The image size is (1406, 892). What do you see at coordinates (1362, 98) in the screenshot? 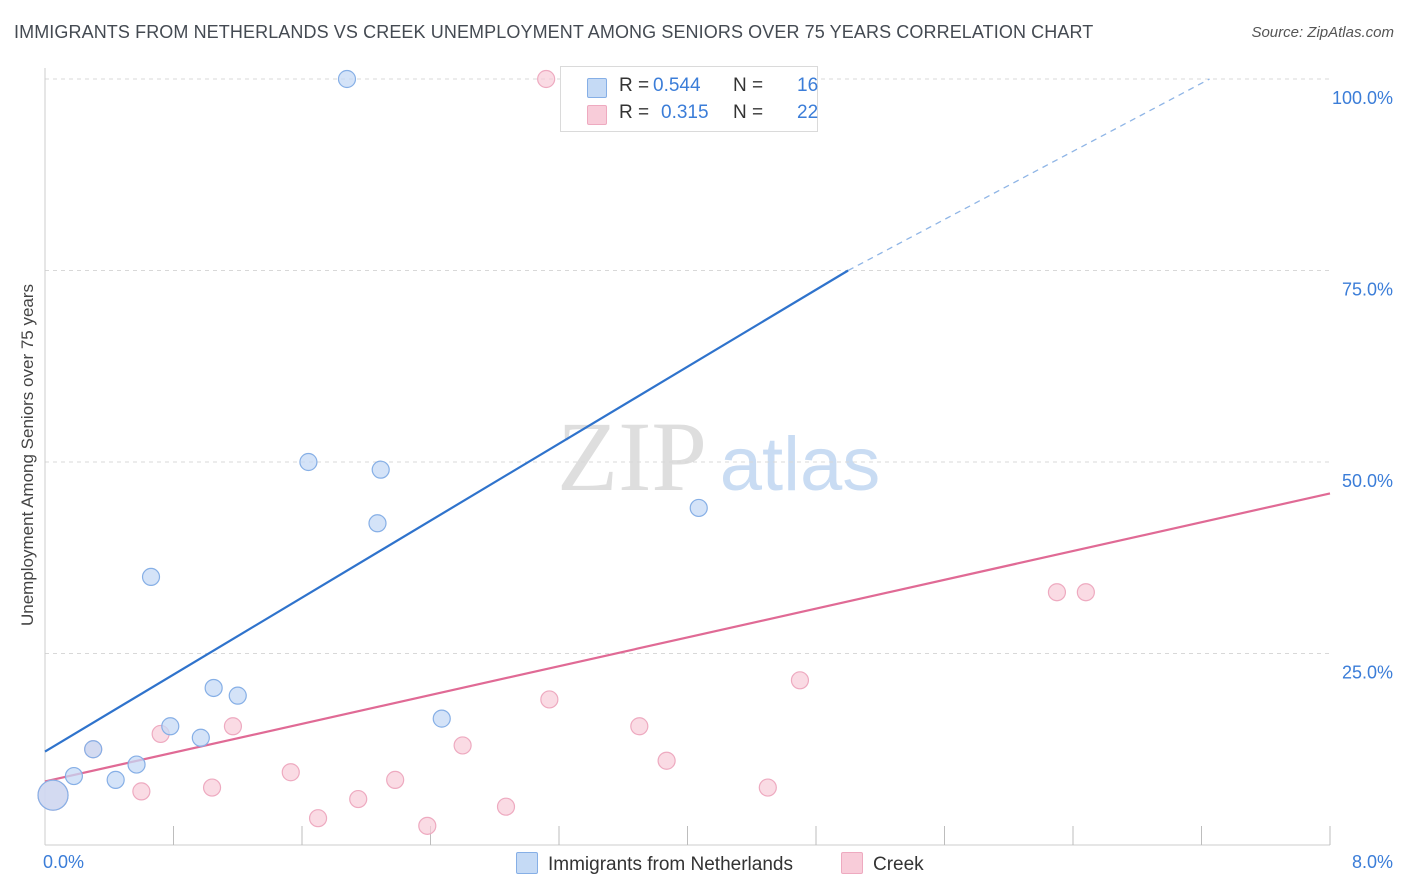
I see `y-tick-label: 100.0%` at bounding box center [1362, 98].